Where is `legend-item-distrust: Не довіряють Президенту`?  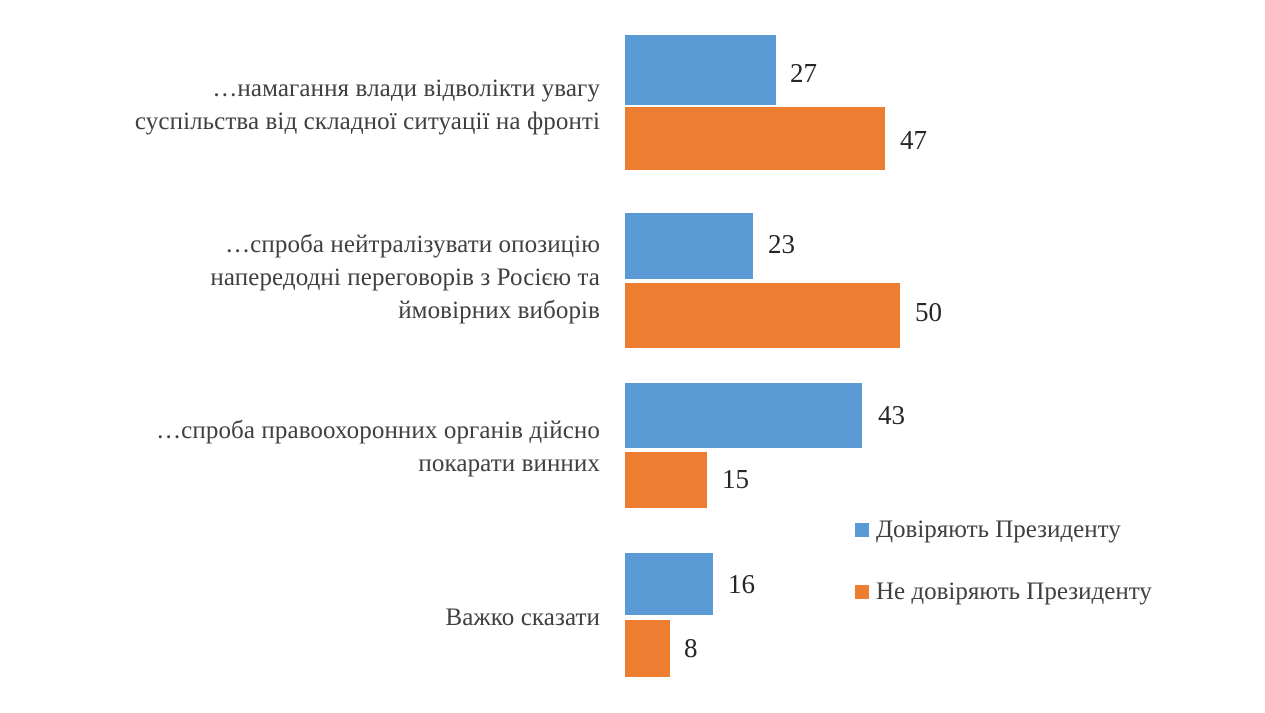
legend-item-distrust: Не довіряють Президенту is located at coordinates (1003, 592).